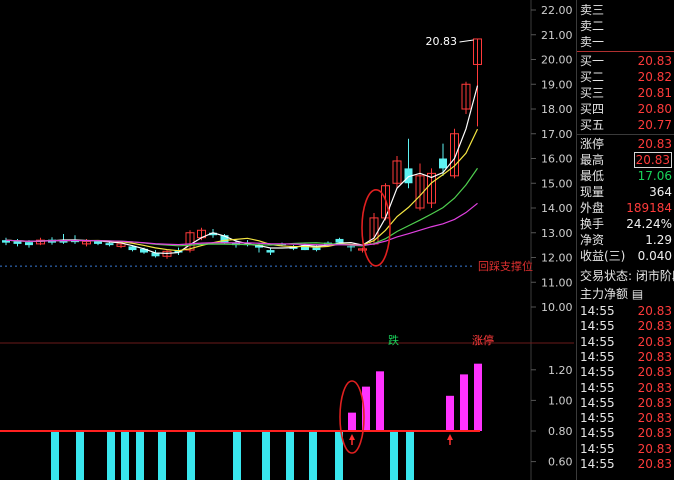  Describe the element at coordinates (626, 42) in the screenshot. I see `ask-row: 卖一` at that location.